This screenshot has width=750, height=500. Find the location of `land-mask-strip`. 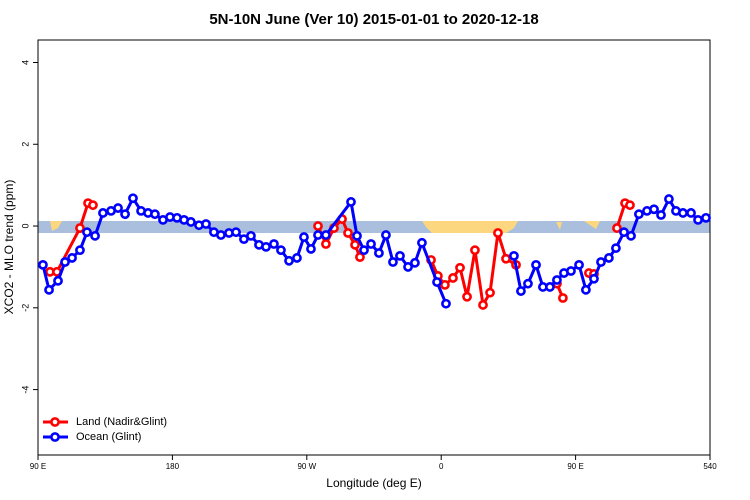

land-mask-strip is located at coordinates (374, 227).